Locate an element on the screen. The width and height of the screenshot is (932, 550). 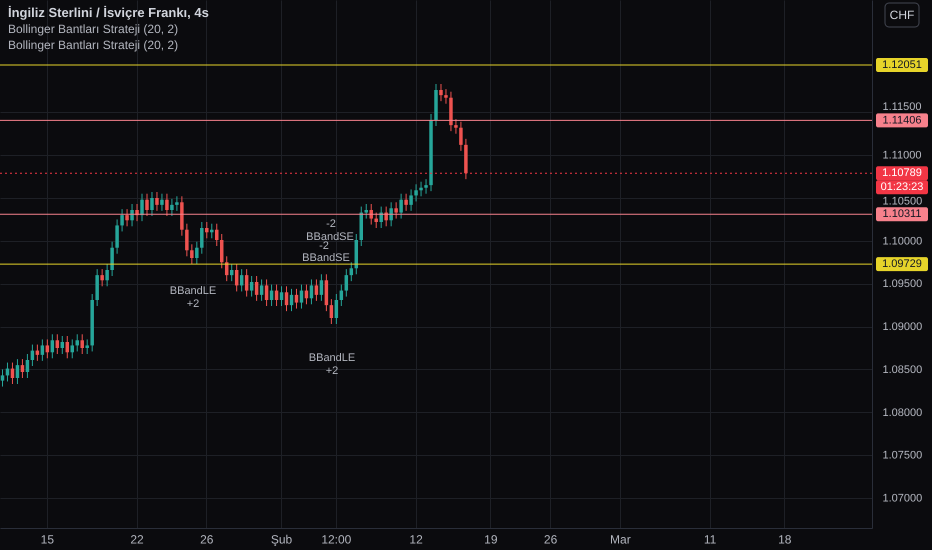
y-tick-label: 1.10000 is located at coordinates (902, 241).